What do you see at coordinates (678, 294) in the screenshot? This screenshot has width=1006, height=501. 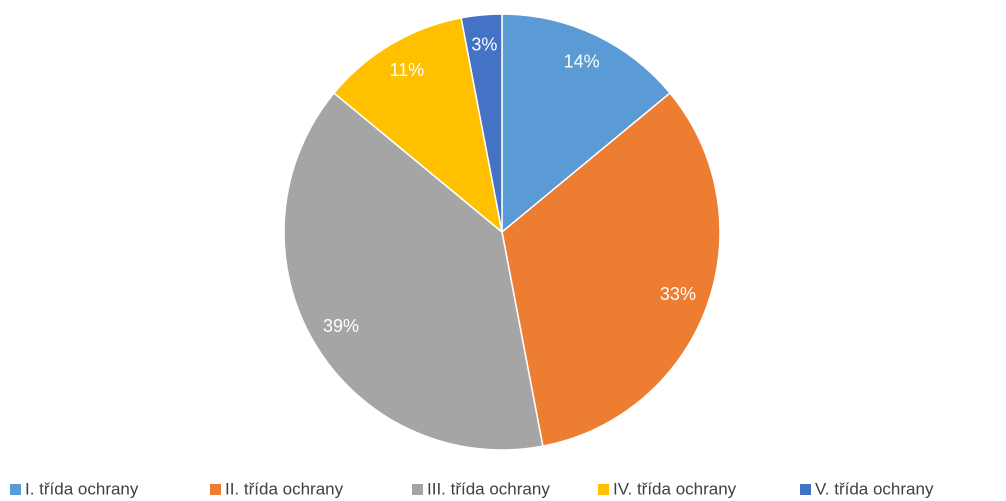 I see `value-label: 33%` at bounding box center [678, 294].